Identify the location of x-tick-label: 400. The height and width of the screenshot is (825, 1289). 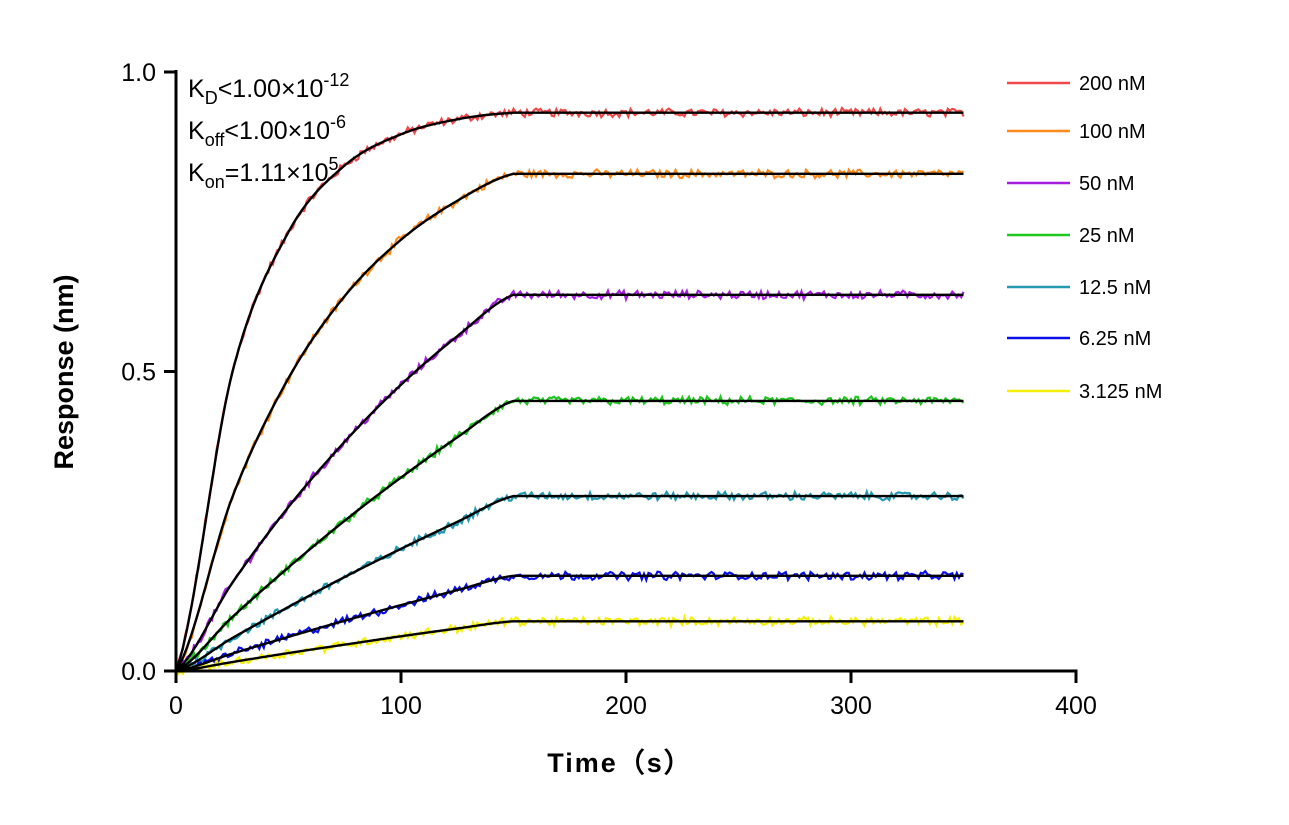
(1076, 706).